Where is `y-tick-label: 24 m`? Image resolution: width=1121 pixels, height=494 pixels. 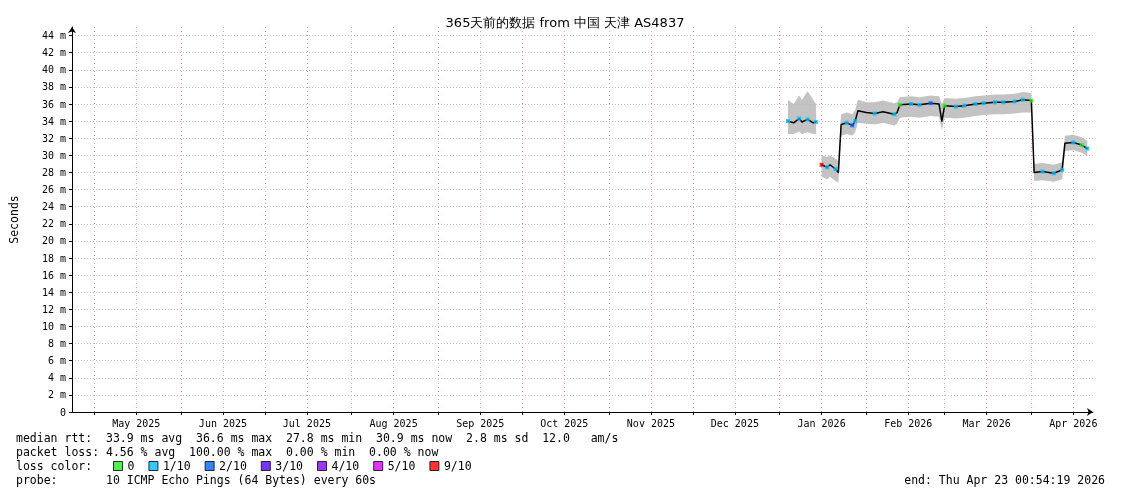 y-tick-label: 24 m is located at coordinates (53, 207).